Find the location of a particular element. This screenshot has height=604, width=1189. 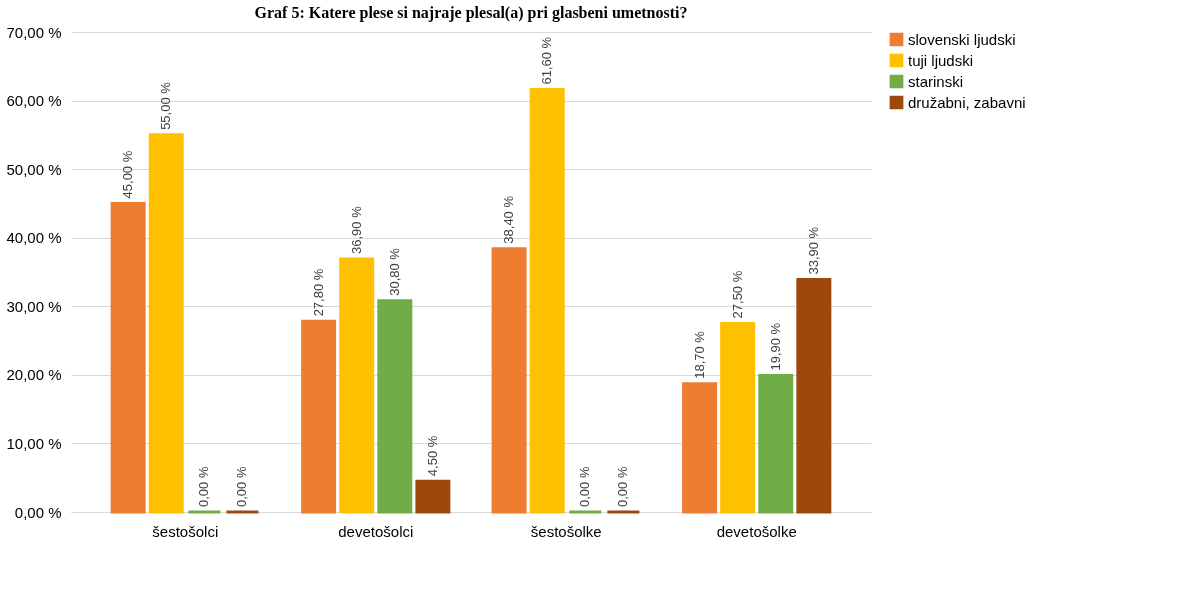

data-label: 33,90 % is located at coordinates (813, 250).